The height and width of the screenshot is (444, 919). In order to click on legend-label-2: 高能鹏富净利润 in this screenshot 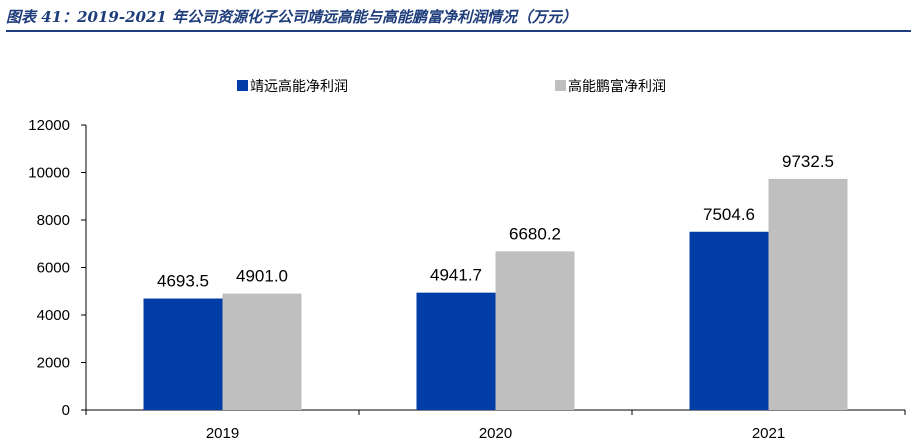, I will do `click(617, 86)`.